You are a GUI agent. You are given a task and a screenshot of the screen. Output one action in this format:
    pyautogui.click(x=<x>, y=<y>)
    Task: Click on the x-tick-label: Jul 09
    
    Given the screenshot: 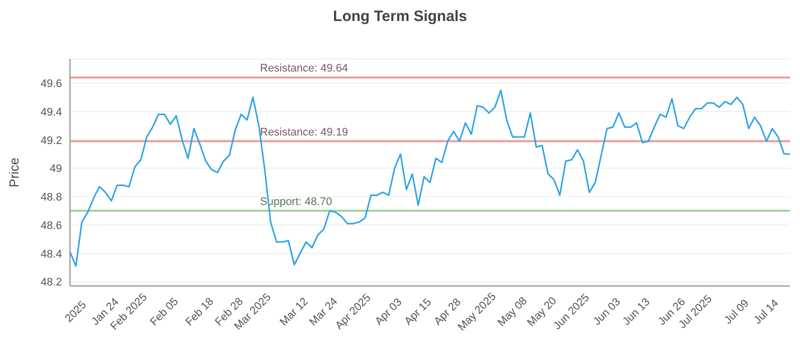 What is the action you would take?
    pyautogui.click(x=737, y=312)
    